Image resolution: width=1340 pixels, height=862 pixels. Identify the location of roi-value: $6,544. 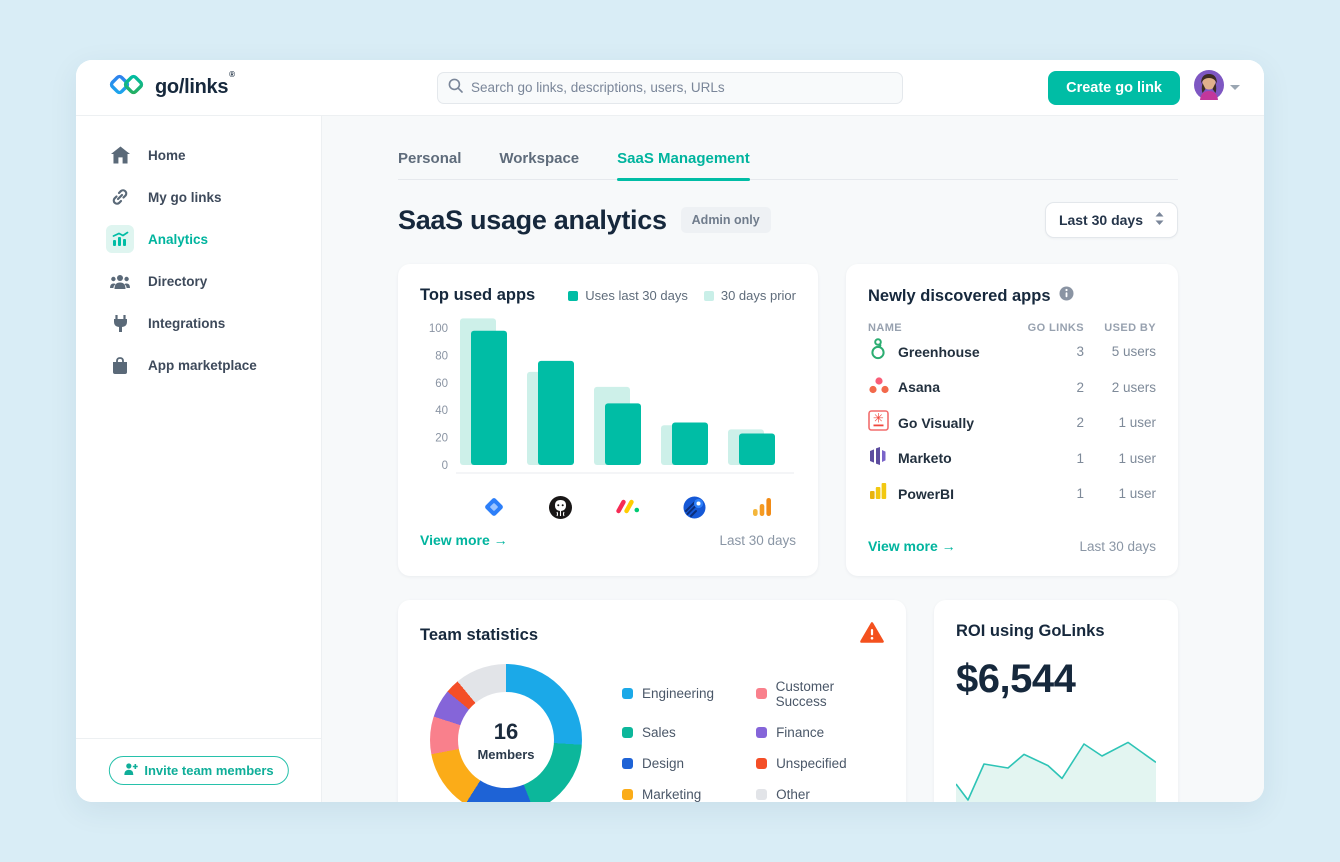
(1016, 679).